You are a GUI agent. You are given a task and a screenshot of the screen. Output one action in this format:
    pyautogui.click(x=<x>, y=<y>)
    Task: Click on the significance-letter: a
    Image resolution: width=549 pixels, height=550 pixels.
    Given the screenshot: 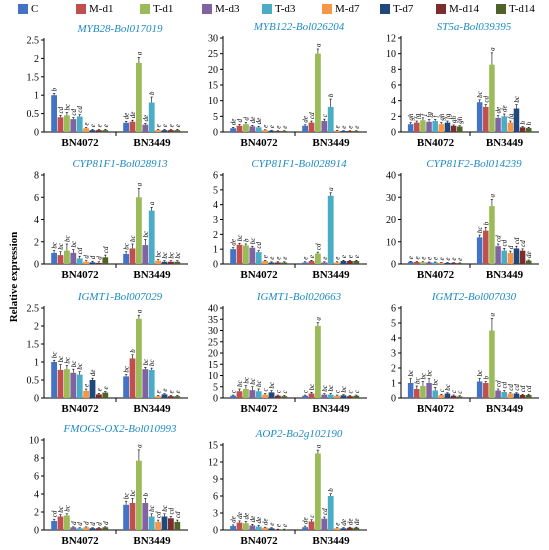 What is the action you would take?
    pyautogui.click(x=318, y=319)
    